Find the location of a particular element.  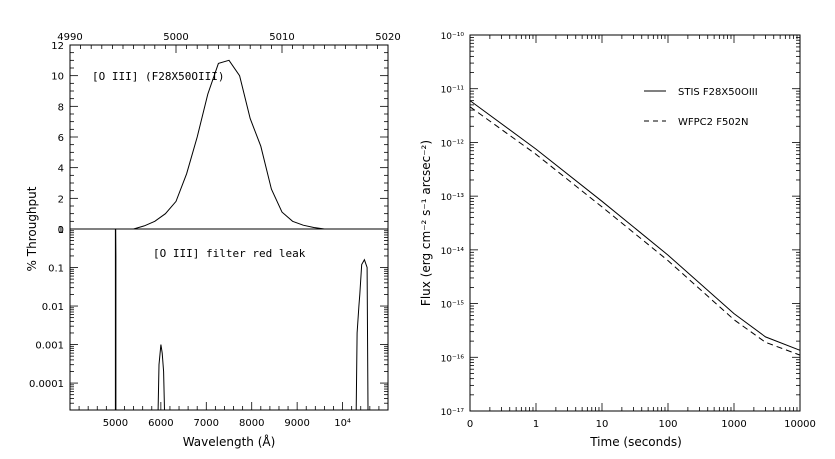

time-tick-label: 1 is located at coordinates (536, 424).